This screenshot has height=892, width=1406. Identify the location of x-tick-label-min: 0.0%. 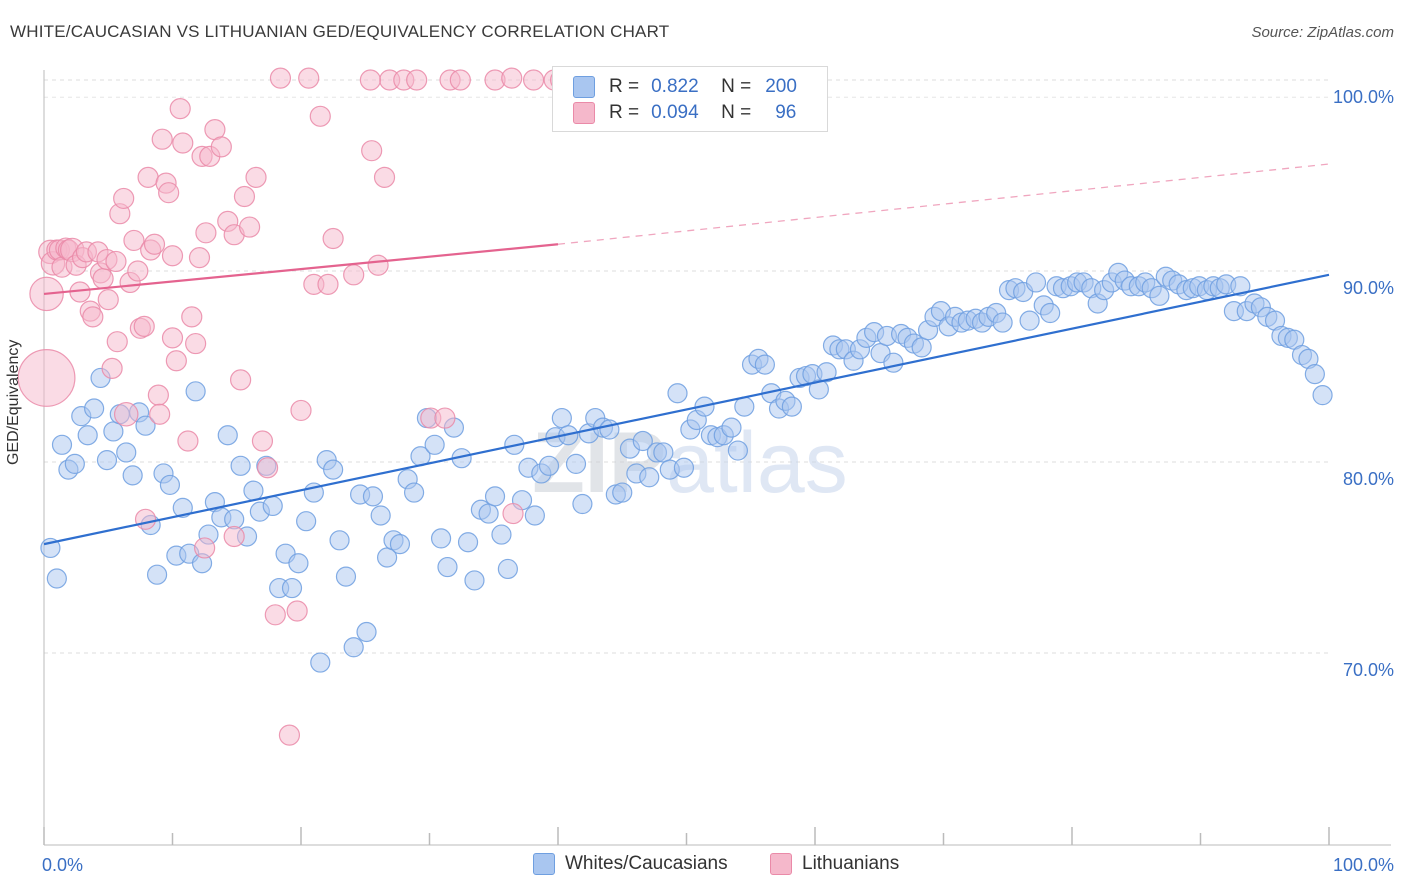
(63, 865).